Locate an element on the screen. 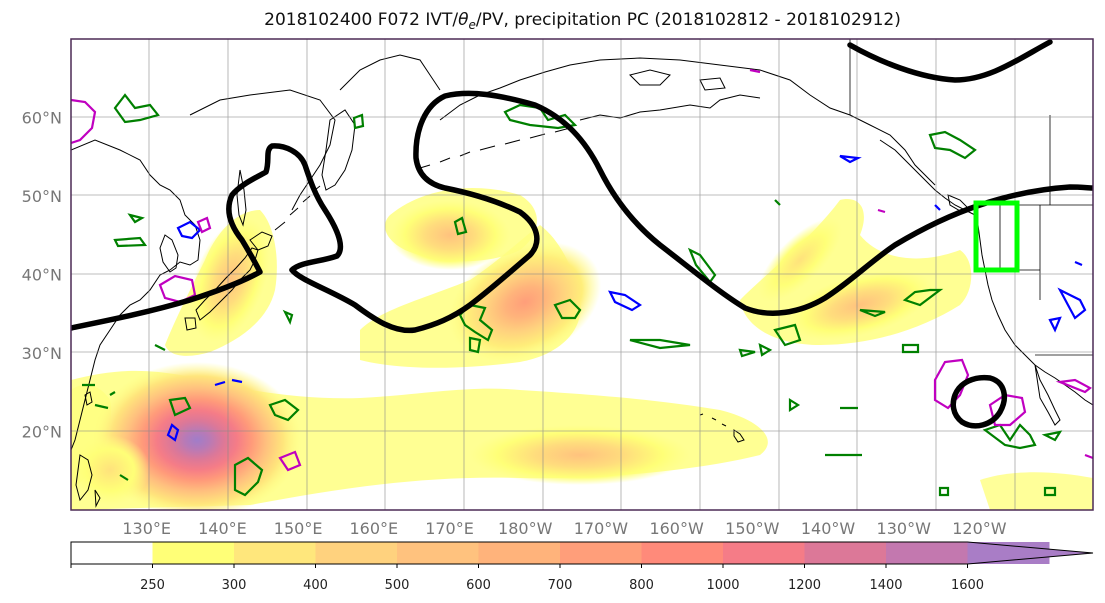  colorbar-outline is located at coordinates (582, 553).